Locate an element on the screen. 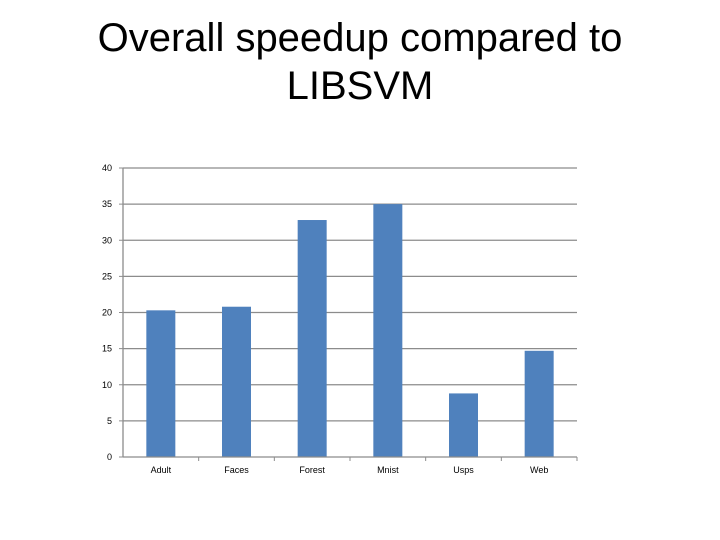  x-tick-label: Mnist is located at coordinates (388, 470).